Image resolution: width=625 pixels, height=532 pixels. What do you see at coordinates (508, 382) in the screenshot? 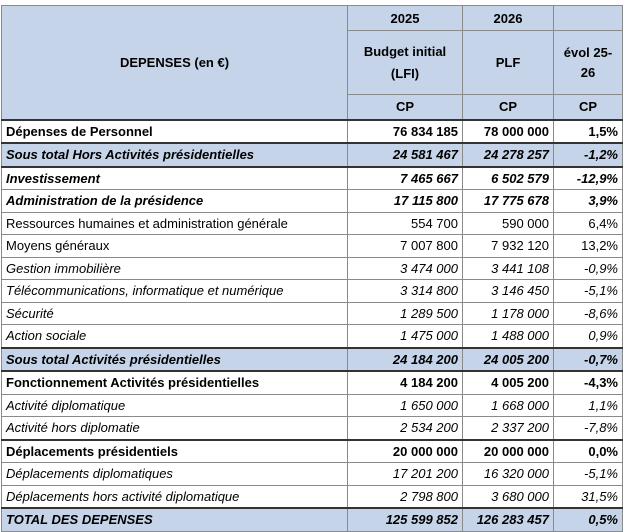
I see `value-cell: 4 005 200` at bounding box center [508, 382].